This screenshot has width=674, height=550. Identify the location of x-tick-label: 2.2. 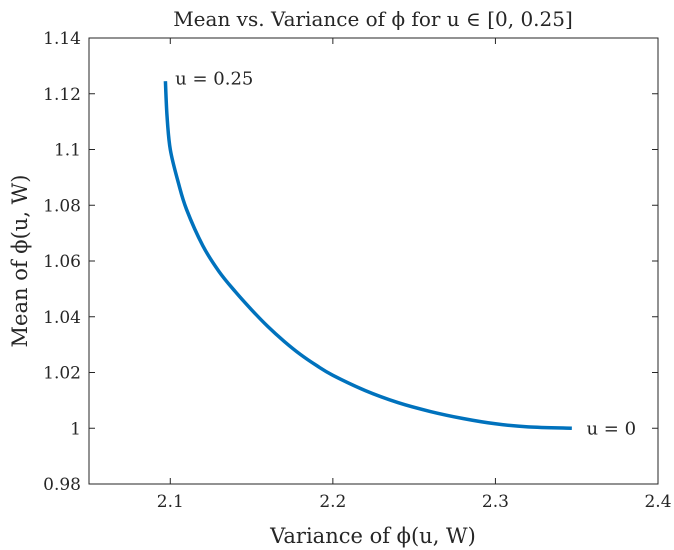
(332, 502).